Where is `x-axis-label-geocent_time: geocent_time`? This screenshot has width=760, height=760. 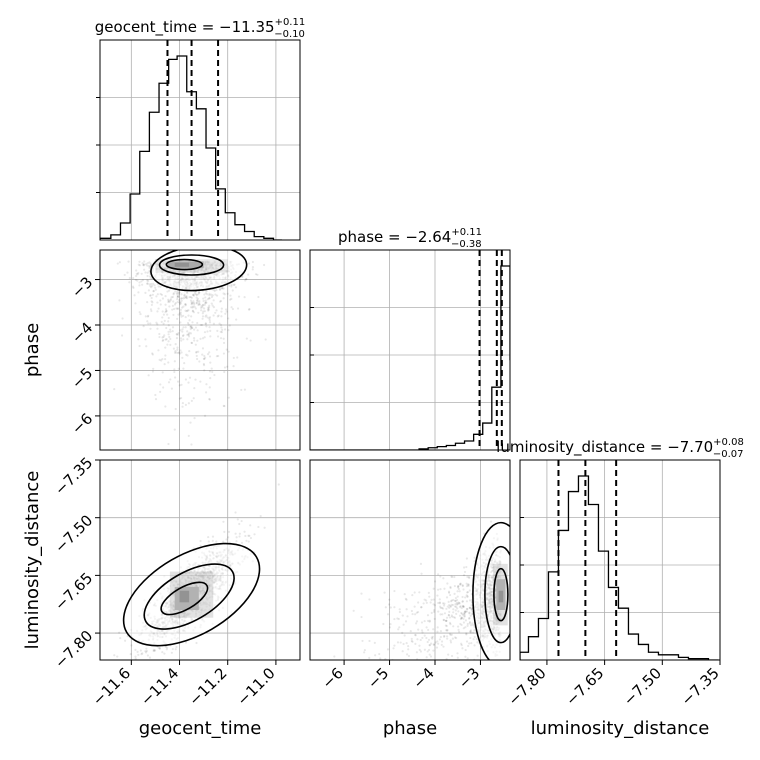 x-axis-label-geocent_time: geocent_time is located at coordinates (200, 728).